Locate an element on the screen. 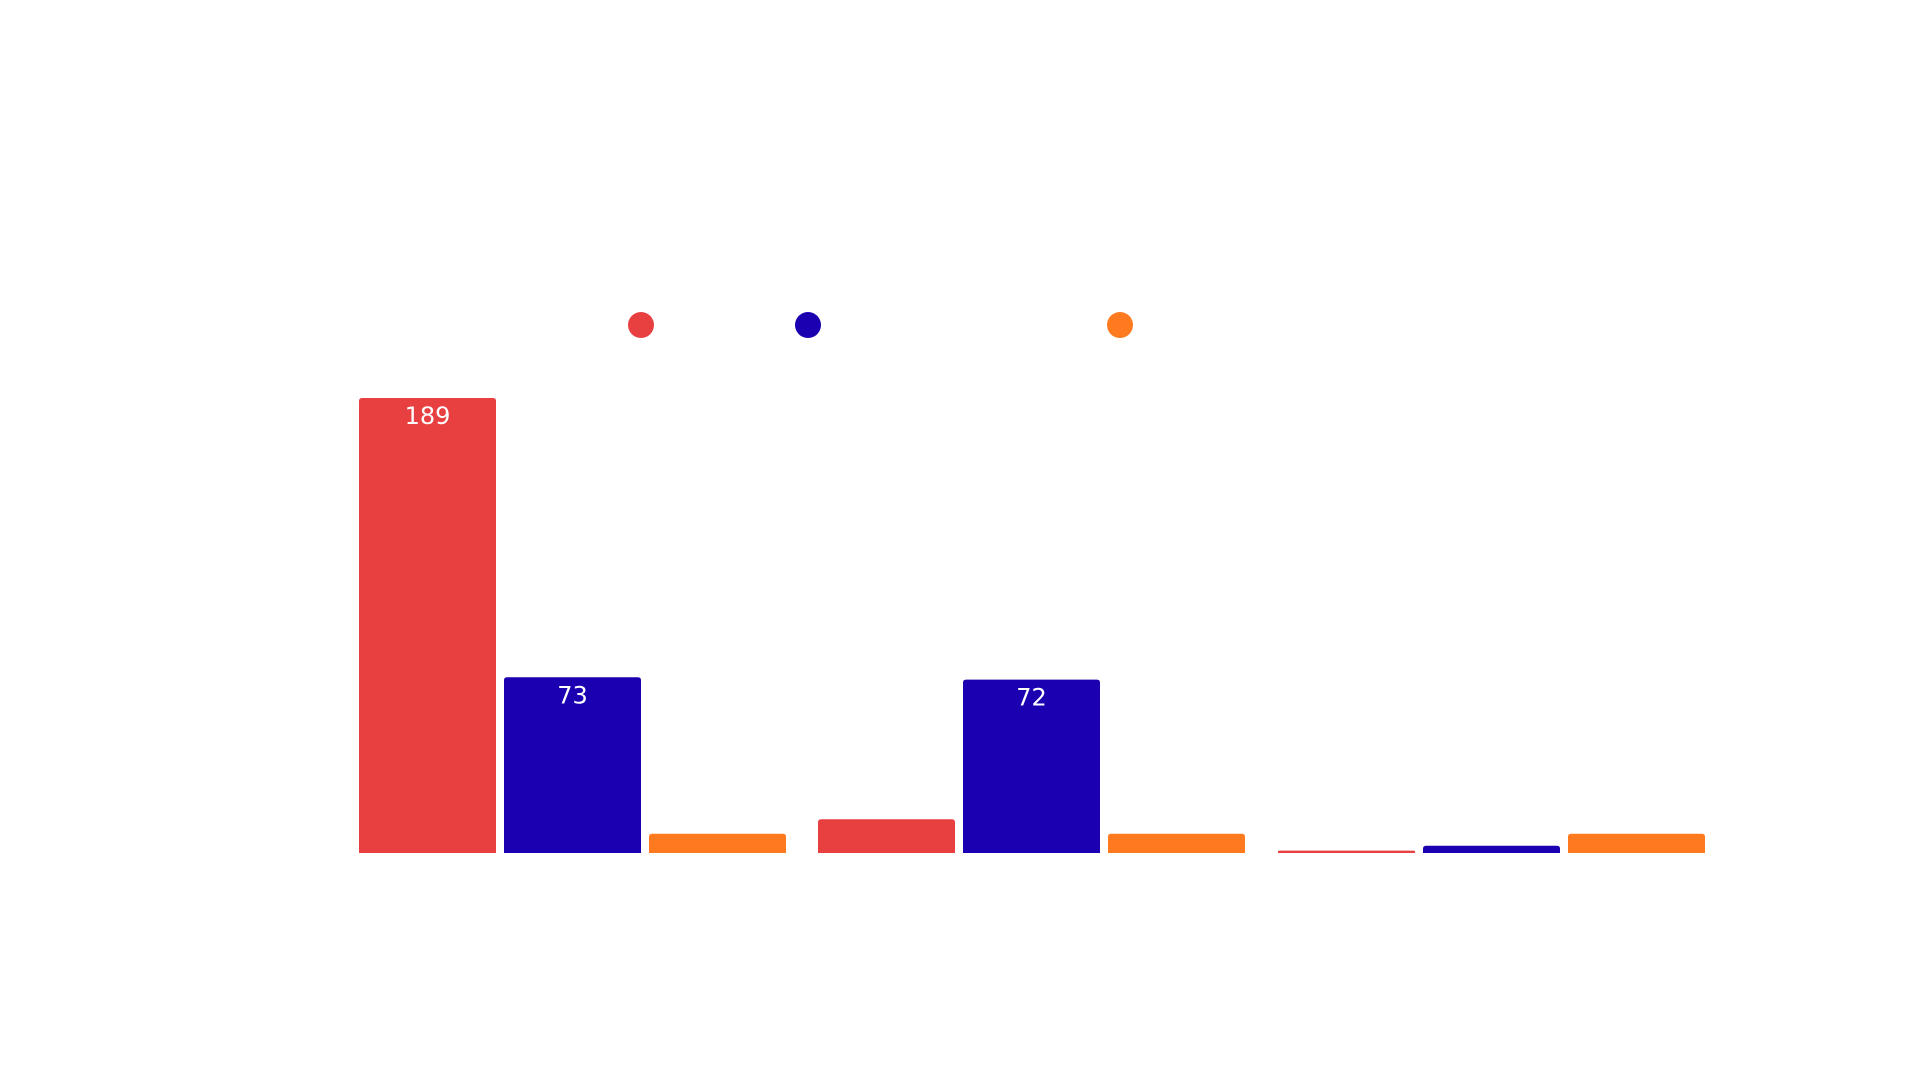  data-labels: 189 73 72 is located at coordinates (726, 557).